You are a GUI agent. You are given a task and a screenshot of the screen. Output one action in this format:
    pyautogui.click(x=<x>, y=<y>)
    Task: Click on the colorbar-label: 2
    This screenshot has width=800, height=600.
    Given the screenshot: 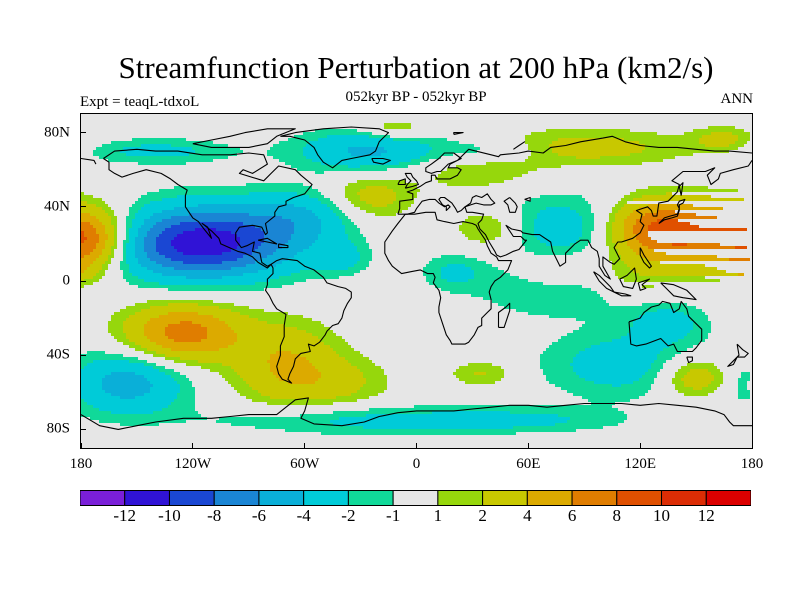 What is the action you would take?
    pyautogui.click(x=482, y=515)
    